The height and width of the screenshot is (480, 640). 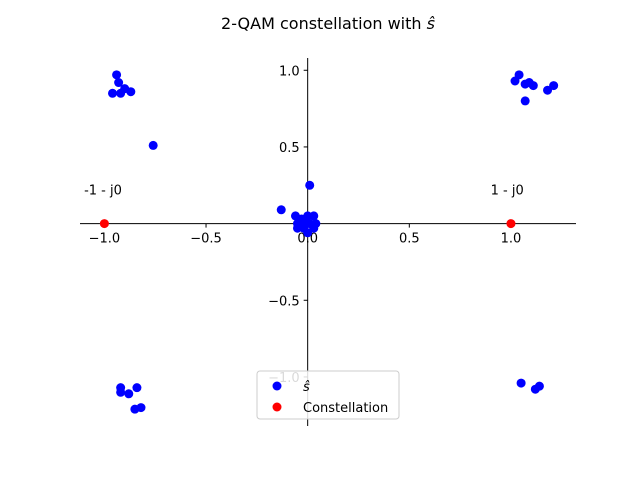 What do you see at coordinates (409, 239) in the screenshot?
I see `x-tick-label: 0.5` at bounding box center [409, 239].